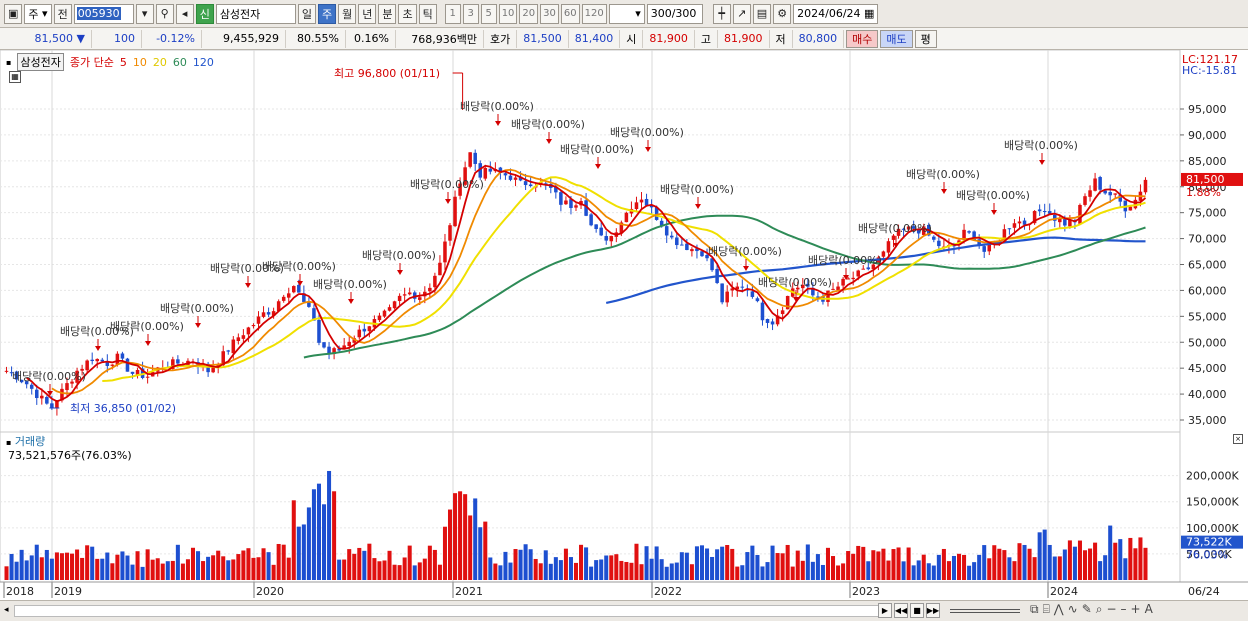  What do you see at coordinates (862, 38) in the screenshot?
I see `buy-button: 매수` at bounding box center [862, 38].